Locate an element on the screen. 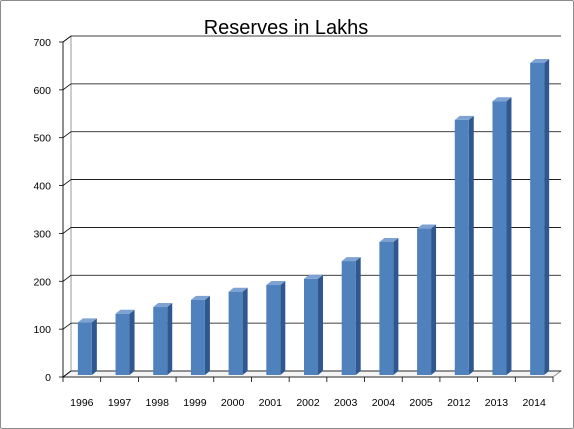 This screenshot has height=429, width=574. bar-1998 is located at coordinates (163, 339).